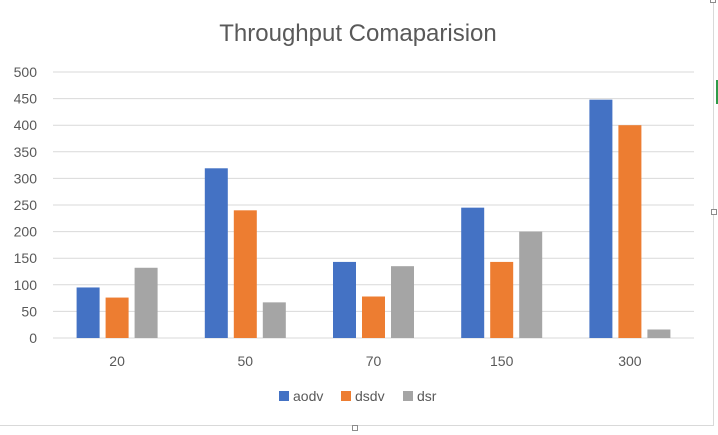 The height and width of the screenshot is (435, 718). What do you see at coordinates (502, 361) in the screenshot?
I see `x-tick-label: 150` at bounding box center [502, 361].